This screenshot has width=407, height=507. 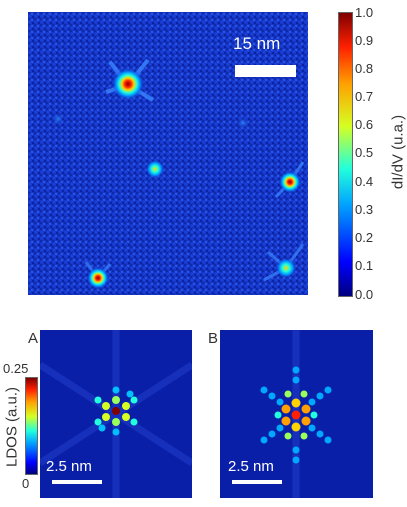 I want to click on panel-b-core, so click(x=296, y=415).